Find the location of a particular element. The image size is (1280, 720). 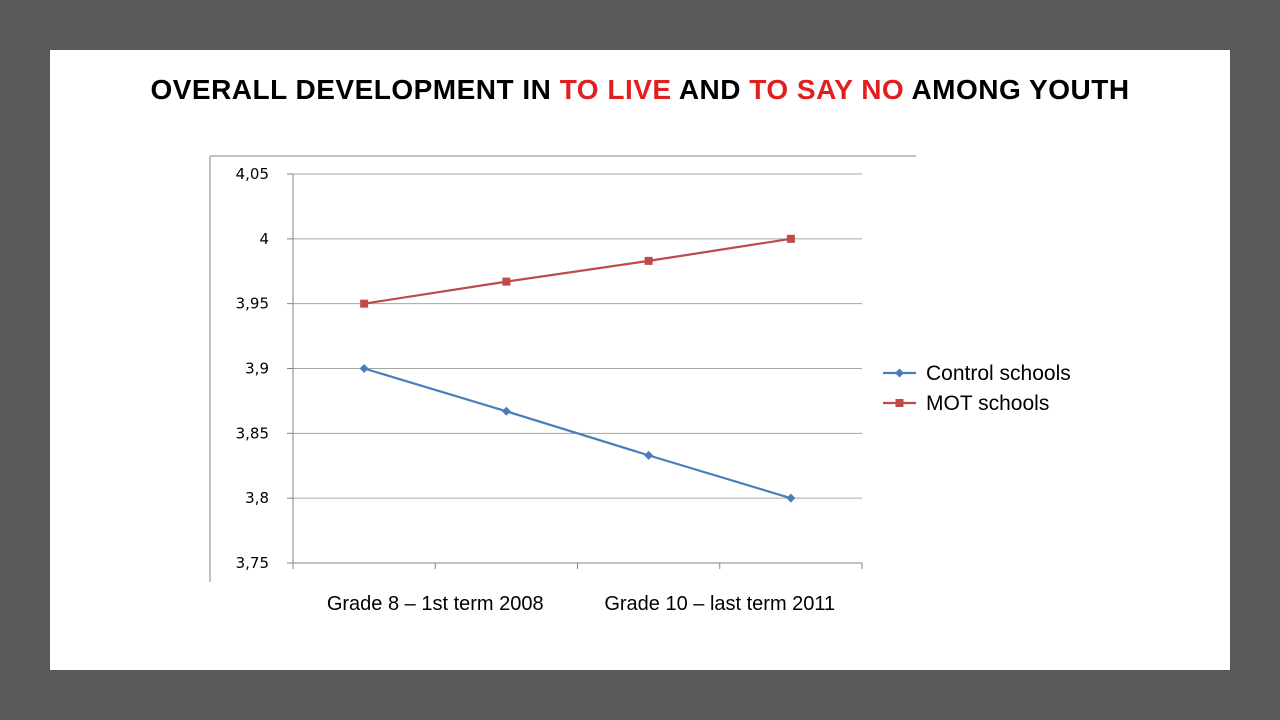

y-tick-label: 4 is located at coordinates (264, 239).